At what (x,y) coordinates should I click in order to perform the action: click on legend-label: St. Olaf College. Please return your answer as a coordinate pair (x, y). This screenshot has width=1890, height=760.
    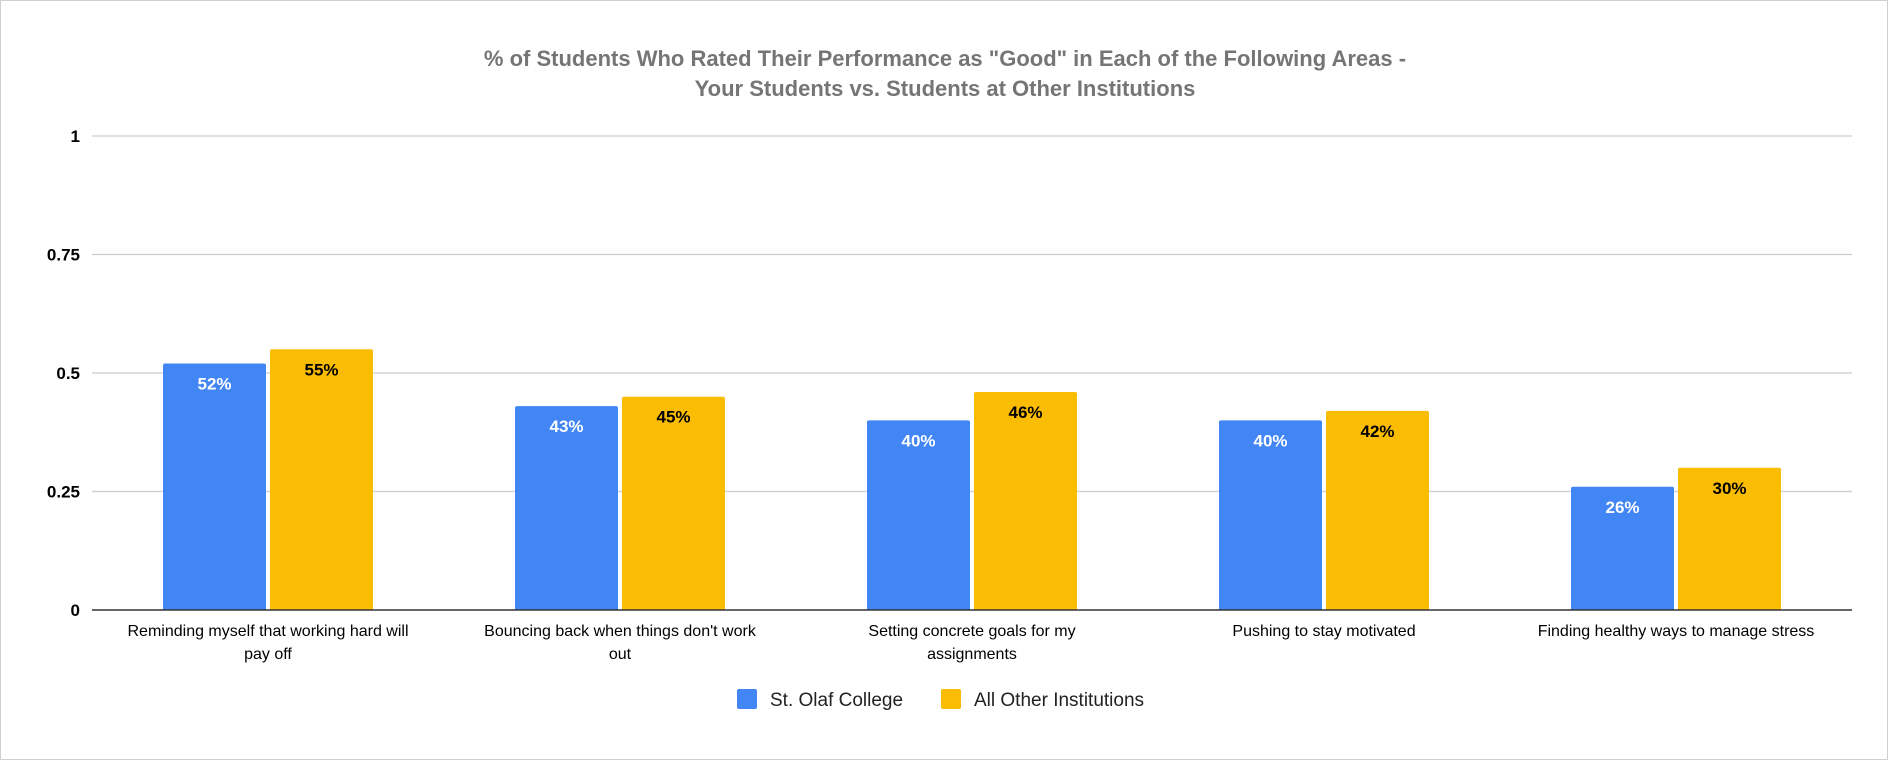
    Looking at the image, I should click on (836, 700).